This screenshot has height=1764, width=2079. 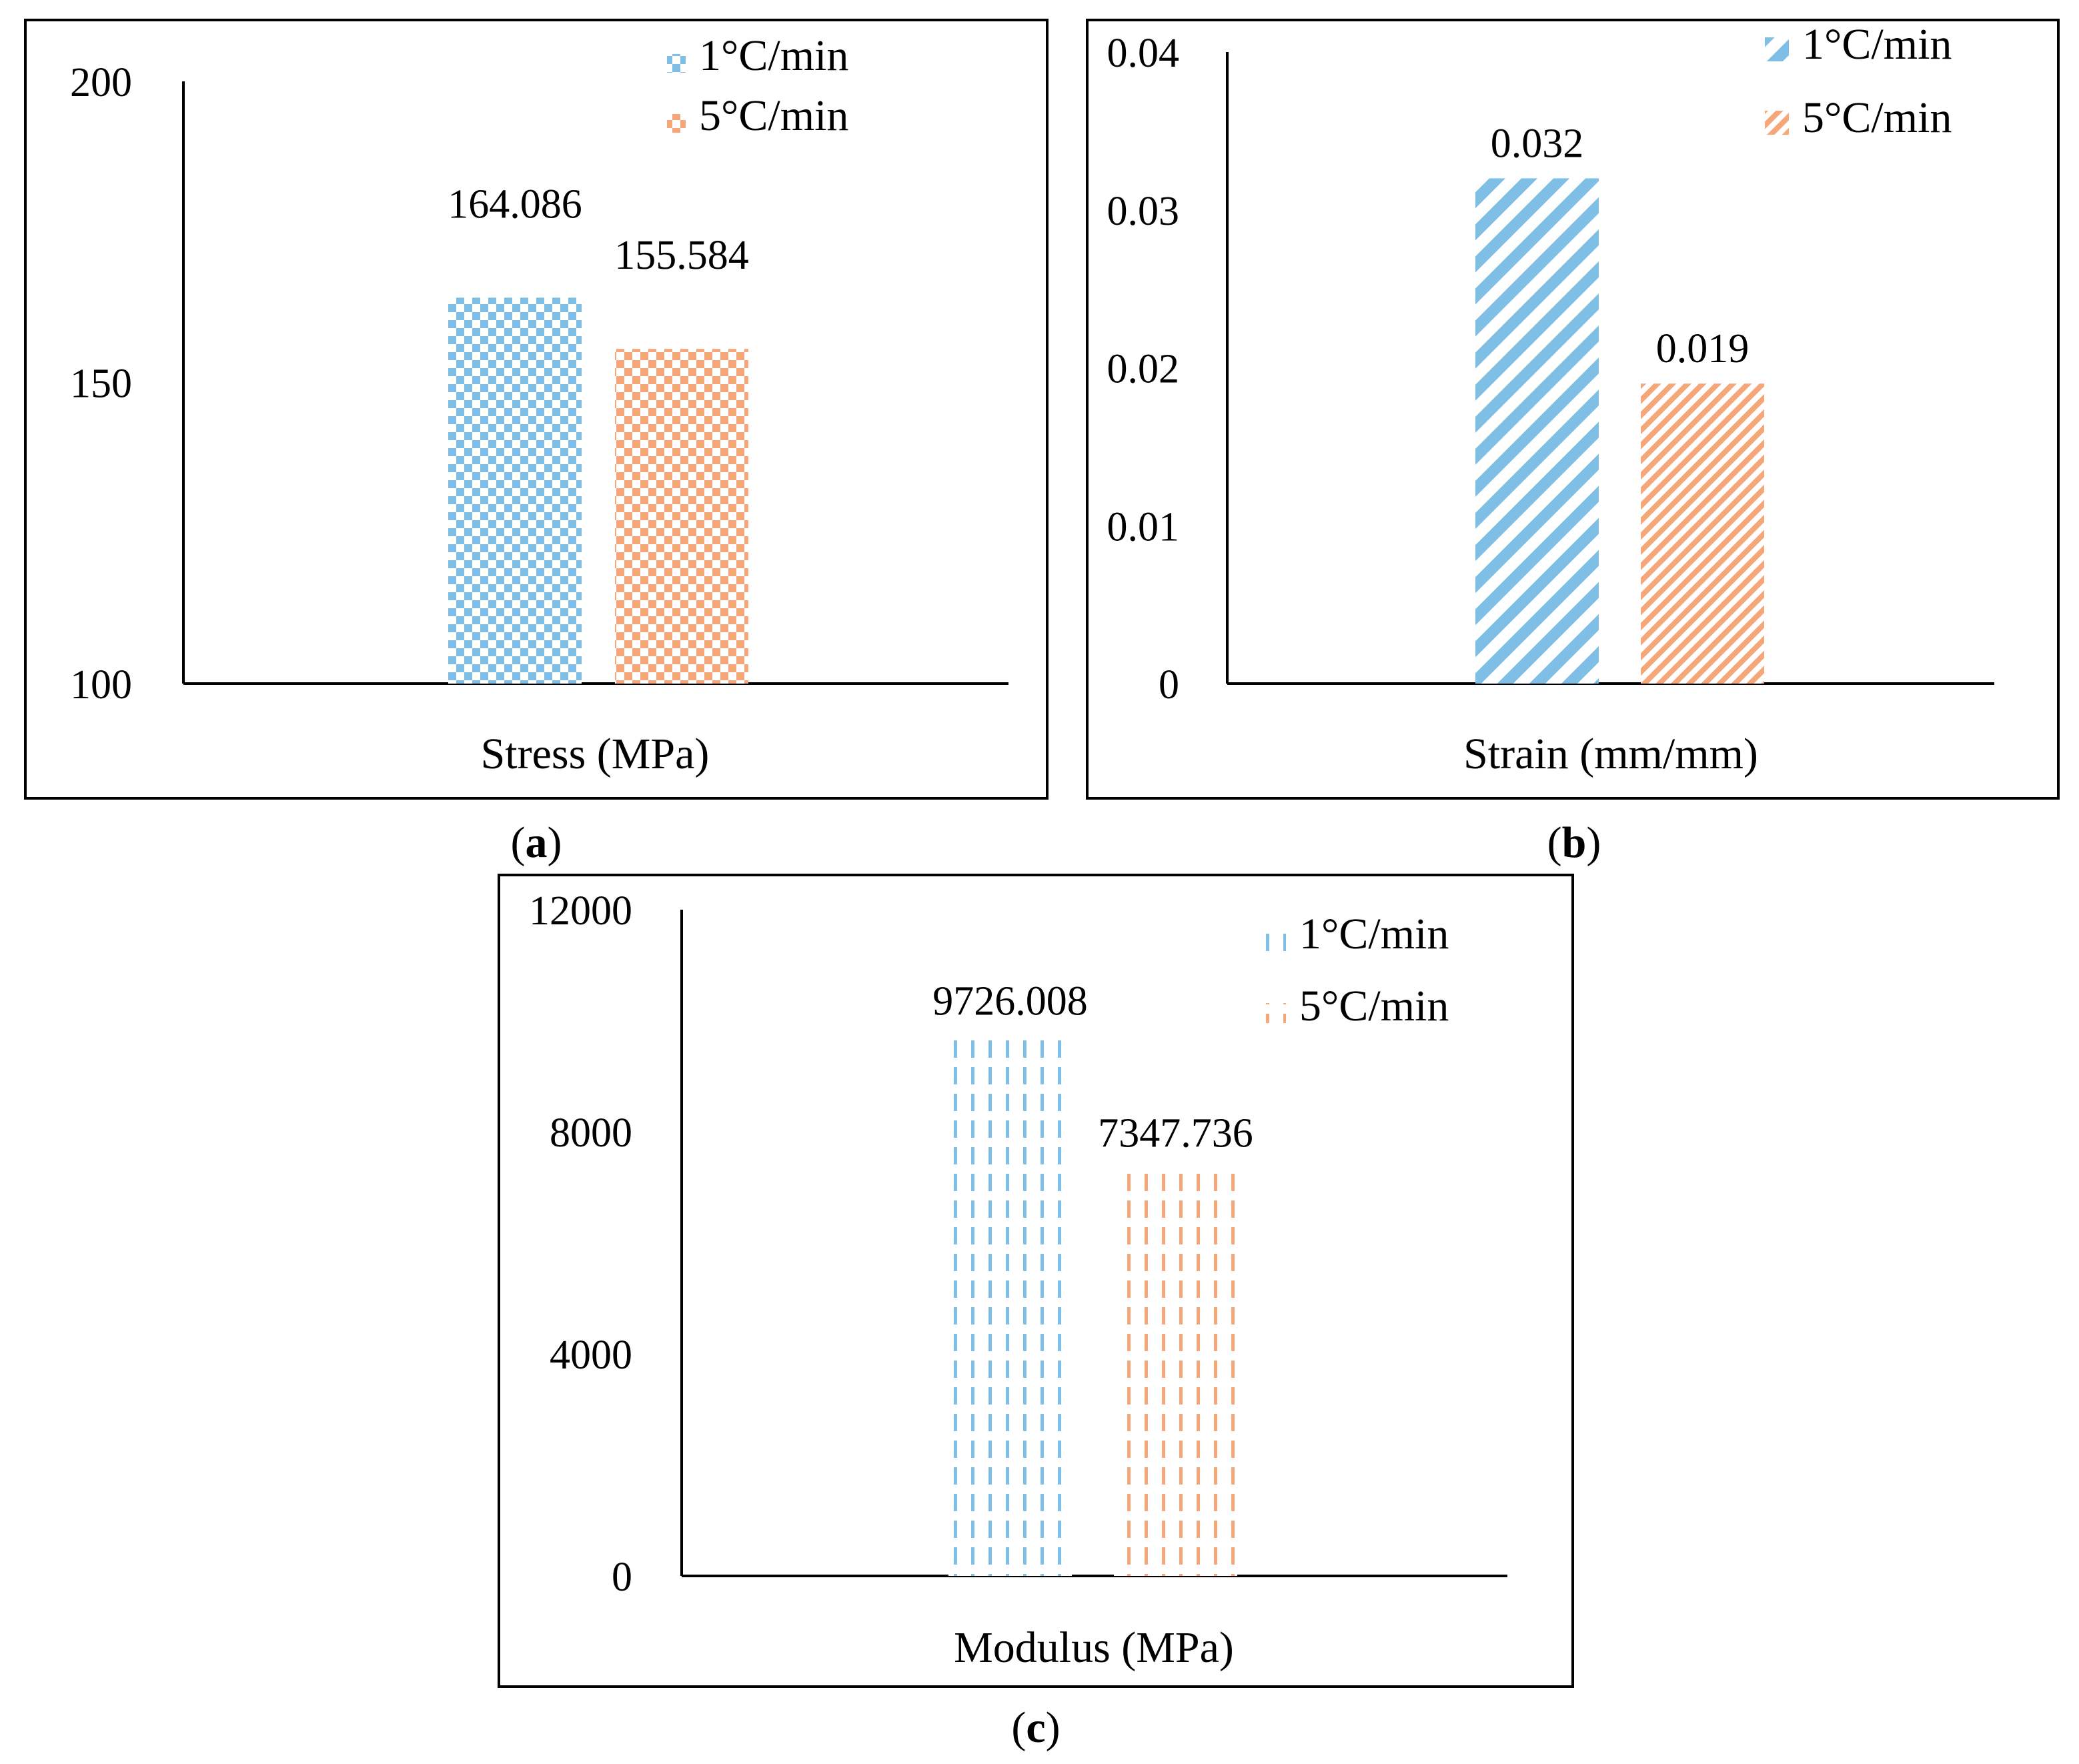 What do you see at coordinates (758, 85) in the screenshot?
I see `panel-a-legend: 1°C/min 5°C/min` at bounding box center [758, 85].